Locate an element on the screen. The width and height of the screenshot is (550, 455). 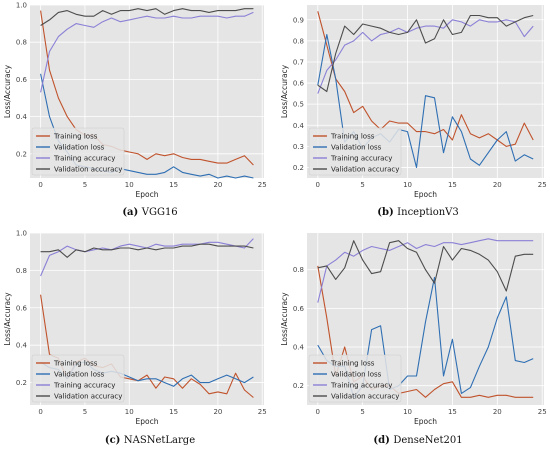
y-tick-label: 0.5 is located at coordinates (298, 105).